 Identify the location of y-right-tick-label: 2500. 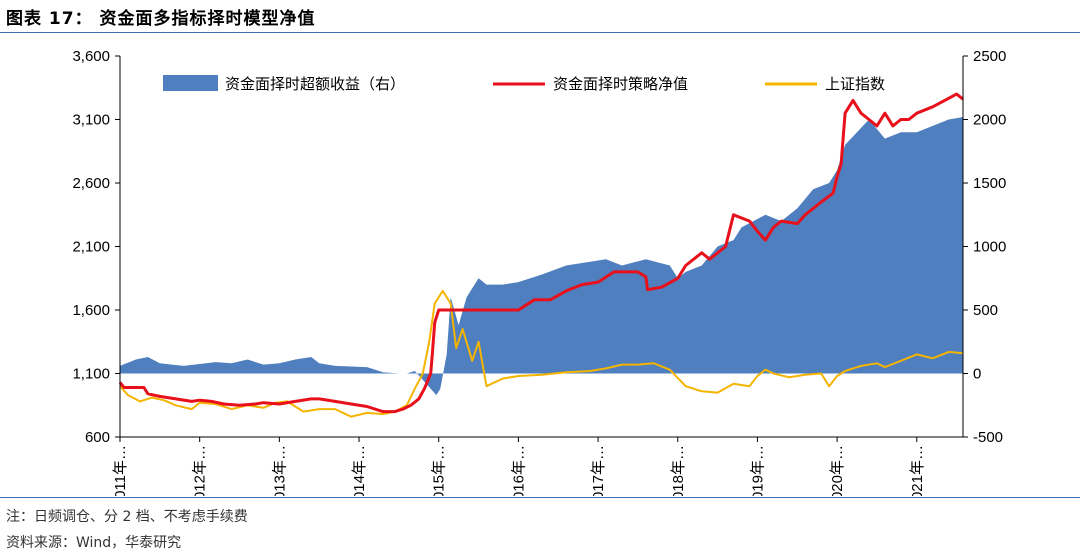
(989, 56).